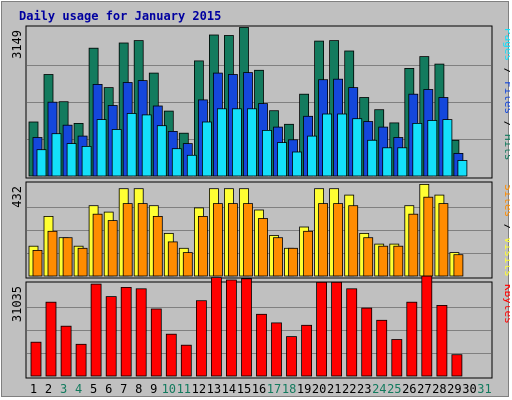 The image size is (512, 400). What do you see at coordinates (289, 389) in the screenshot?
I see `day-label-18: 18` at bounding box center [289, 389].